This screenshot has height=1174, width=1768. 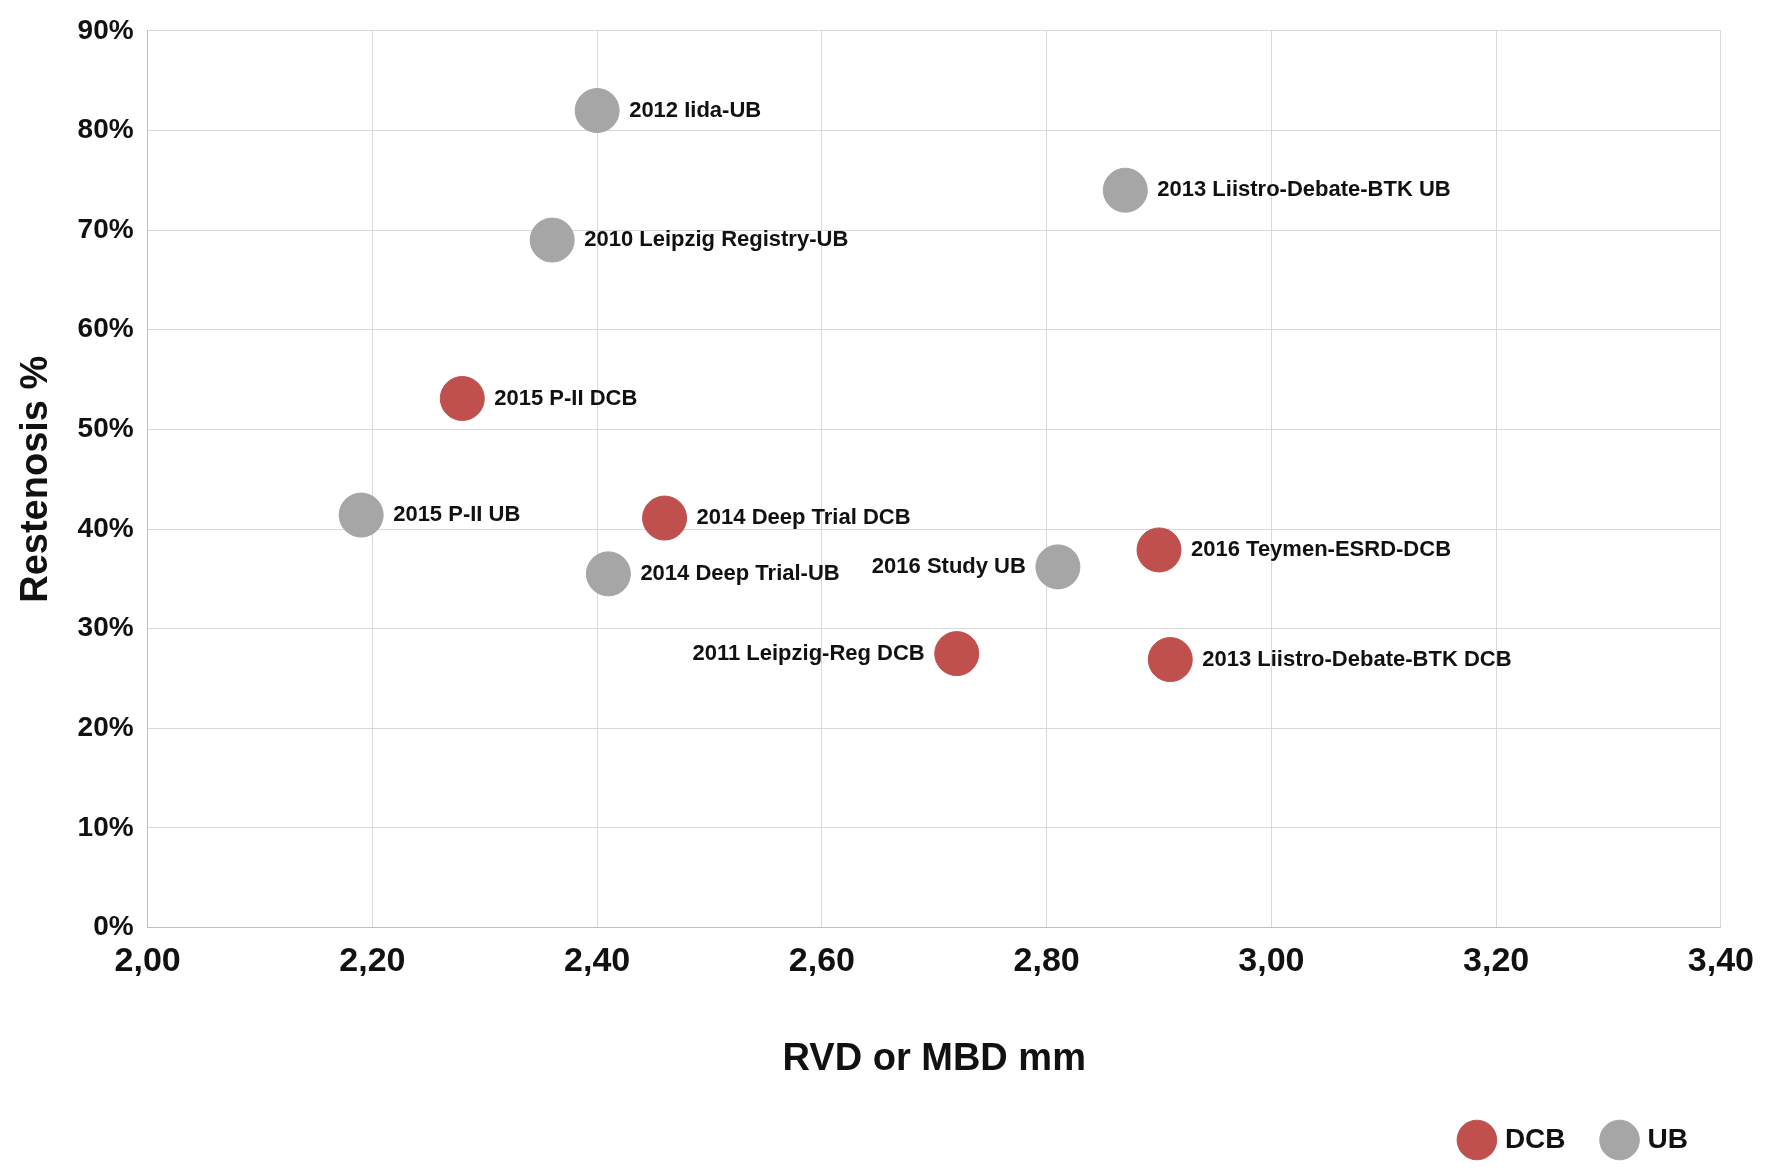 What do you see at coordinates (105, 228) in the screenshot?
I see `y-tick-label: 70%` at bounding box center [105, 228].